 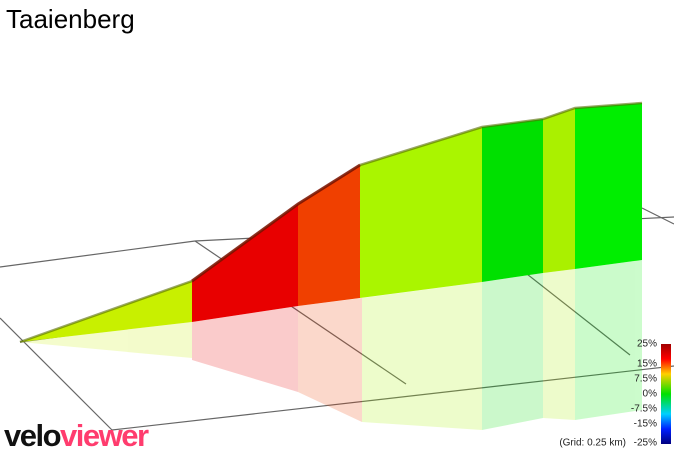 I want to click on legend-label: 15%, so click(x=647, y=364).